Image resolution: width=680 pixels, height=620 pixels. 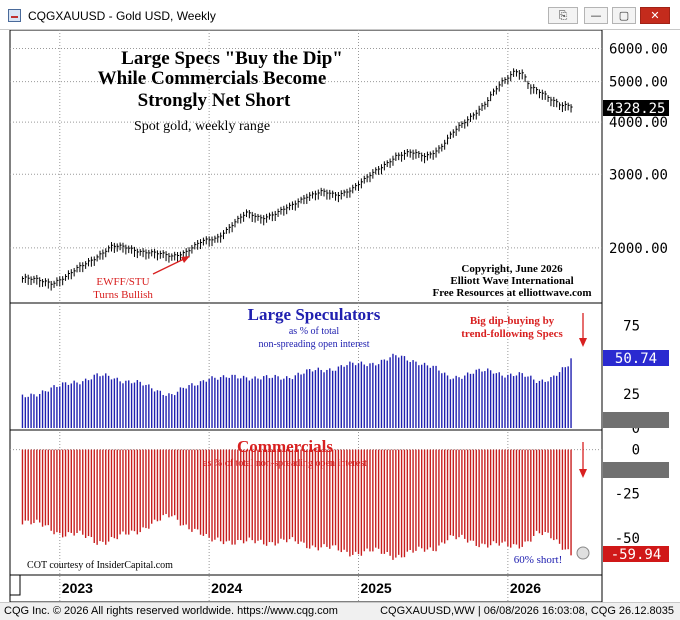 I want to click on specs-tick-label: 25, so click(x=631, y=395).